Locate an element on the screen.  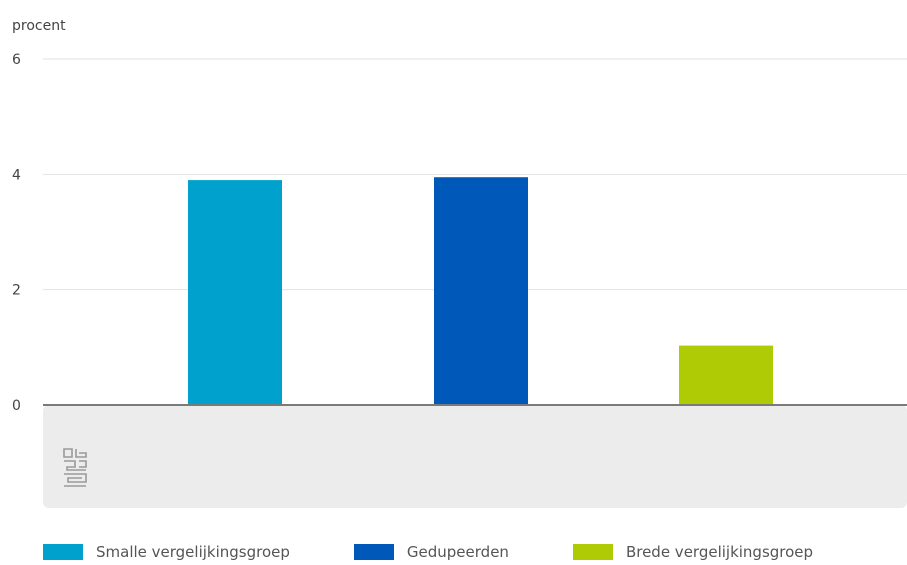
y-tick-labels: 0 2 4 6 is located at coordinates (16, 233).